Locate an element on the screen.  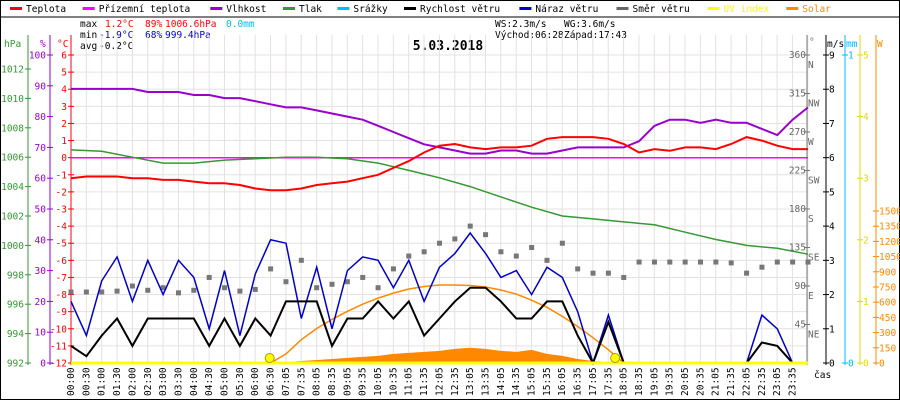
time-tick-label: 01:30 is located at coordinates (117, 381).